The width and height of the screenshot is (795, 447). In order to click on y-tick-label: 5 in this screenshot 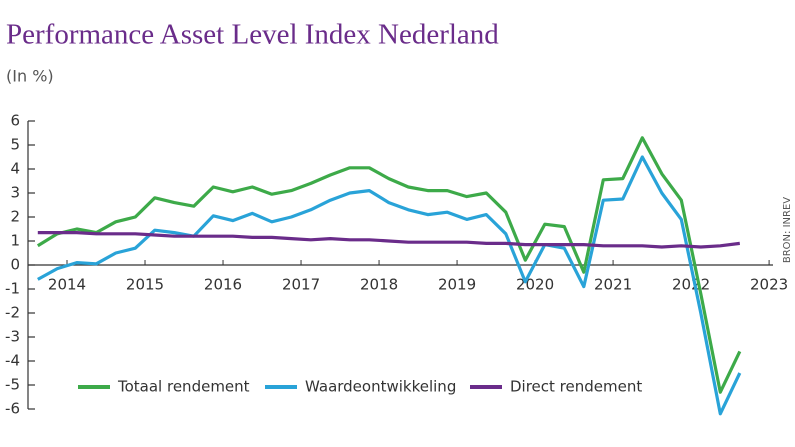, I will do `click(15, 145)`.